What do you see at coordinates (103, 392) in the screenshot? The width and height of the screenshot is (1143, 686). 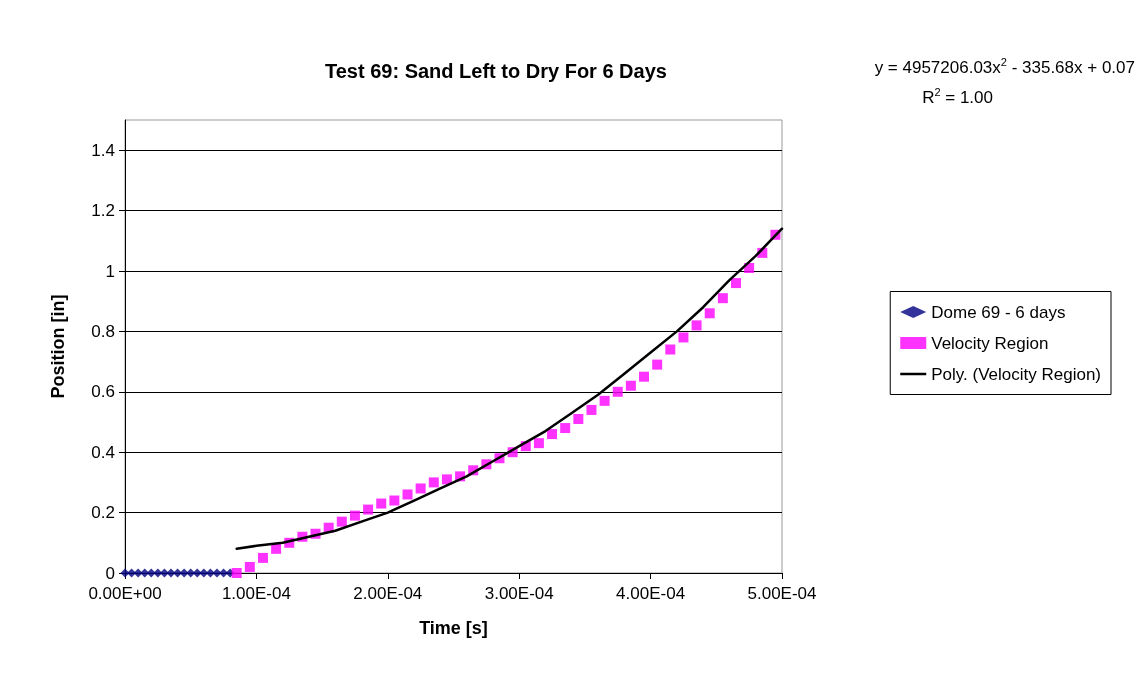 I see `y-tick-label: 0.6` at bounding box center [103, 392].